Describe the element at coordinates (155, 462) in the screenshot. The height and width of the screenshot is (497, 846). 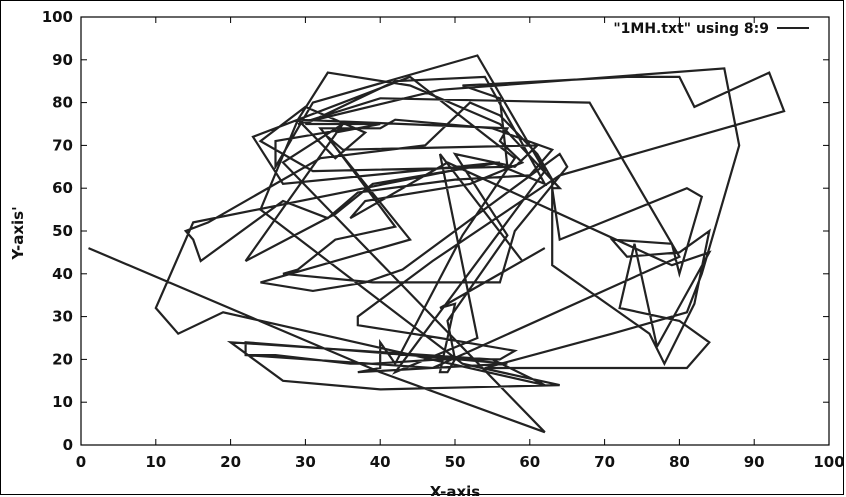
I see `x-tick-label: 10` at that location.